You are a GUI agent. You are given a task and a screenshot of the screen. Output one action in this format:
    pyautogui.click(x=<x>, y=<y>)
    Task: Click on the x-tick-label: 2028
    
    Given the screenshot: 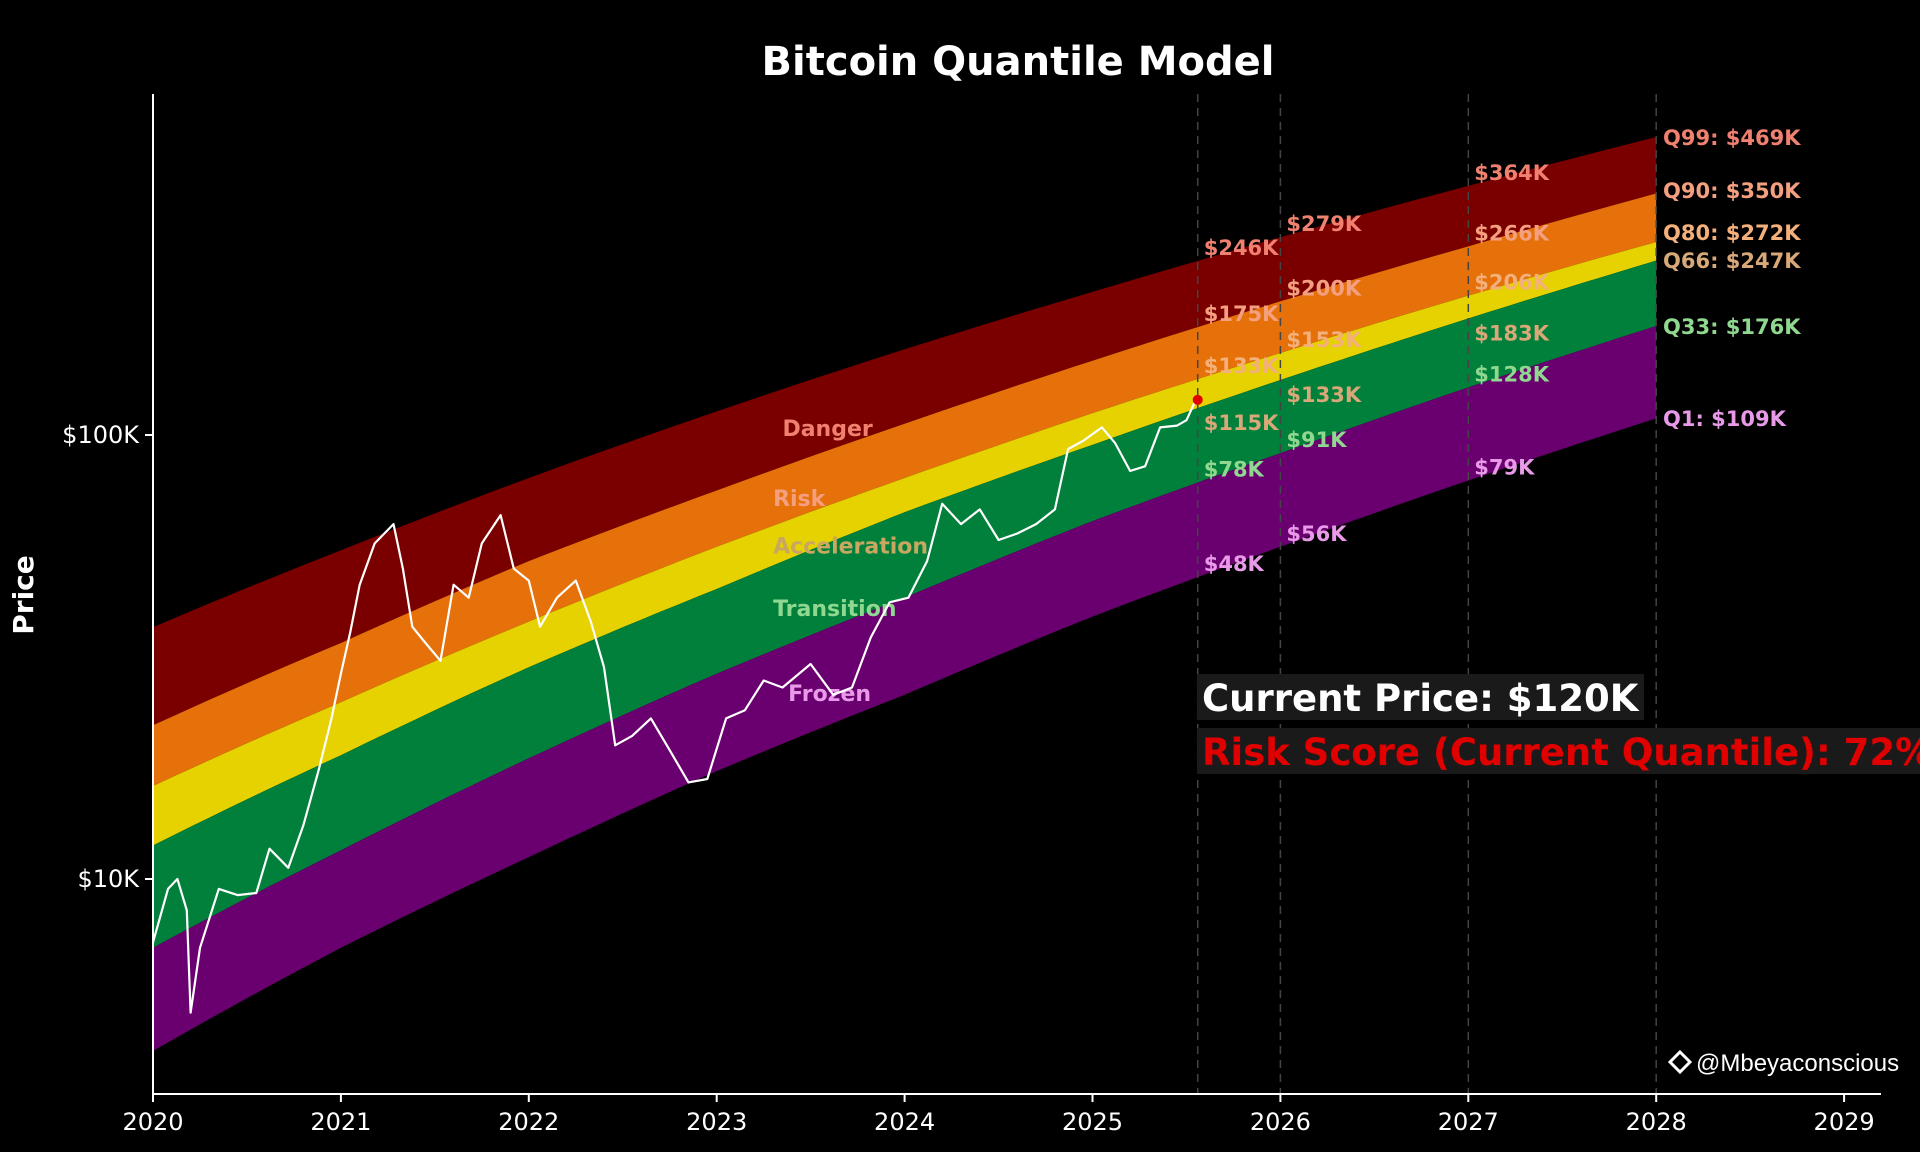 What is the action you would take?
    pyautogui.click(x=1656, y=1122)
    